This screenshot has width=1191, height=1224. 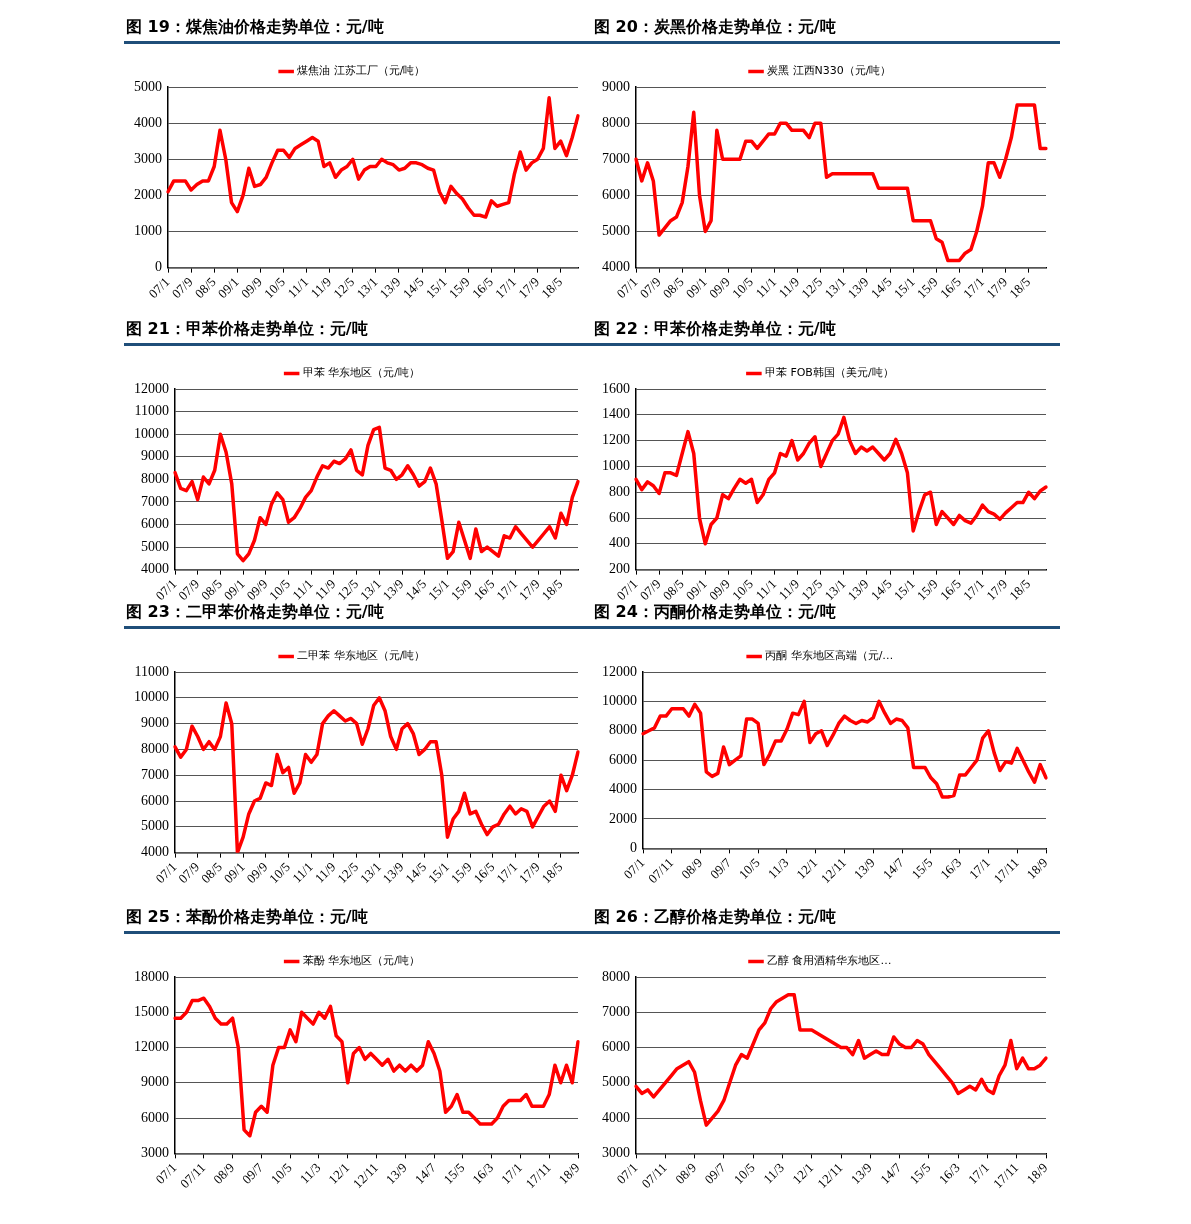 What do you see at coordinates (715, 611) in the screenshot?
I see `chart-title: 图 24：丙酮价格走势单位：元/吨` at bounding box center [715, 611].